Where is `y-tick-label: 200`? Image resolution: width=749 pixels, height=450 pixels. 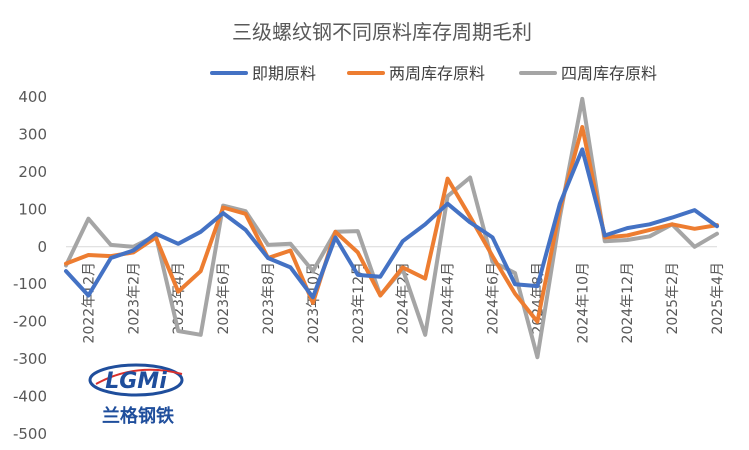
y-tick-label: 200 is located at coordinates (32, 172).